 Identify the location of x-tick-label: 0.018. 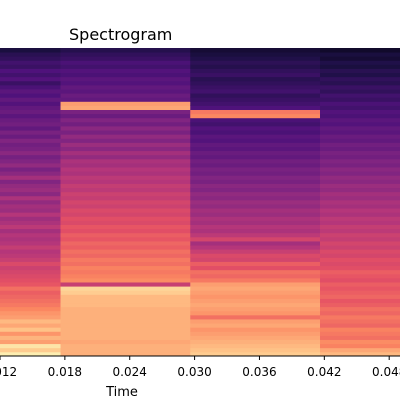
(65, 372).